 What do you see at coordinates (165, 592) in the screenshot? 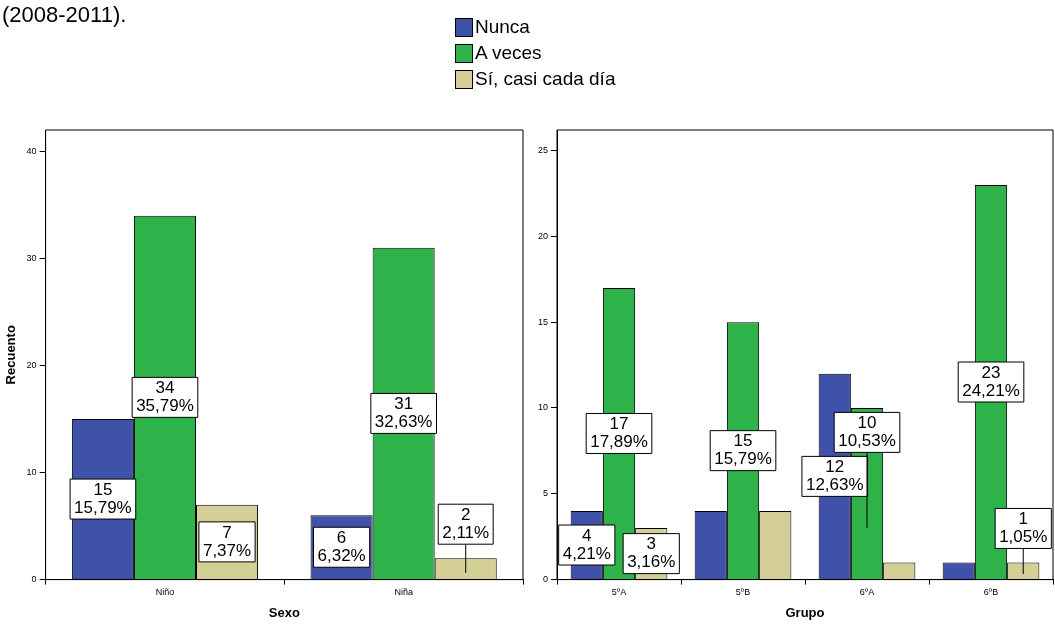
I see `x-tick-label: Niño` at bounding box center [165, 592].